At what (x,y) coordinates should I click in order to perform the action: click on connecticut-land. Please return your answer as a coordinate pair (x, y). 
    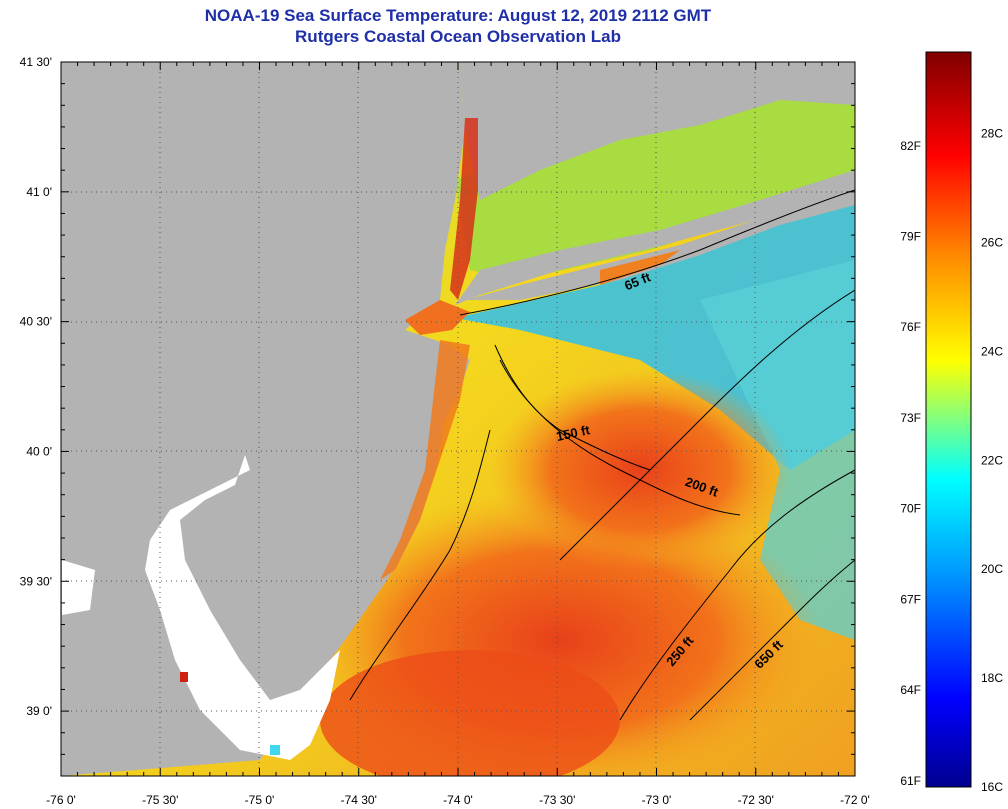
    Looking at the image, I should click on (657, 131).